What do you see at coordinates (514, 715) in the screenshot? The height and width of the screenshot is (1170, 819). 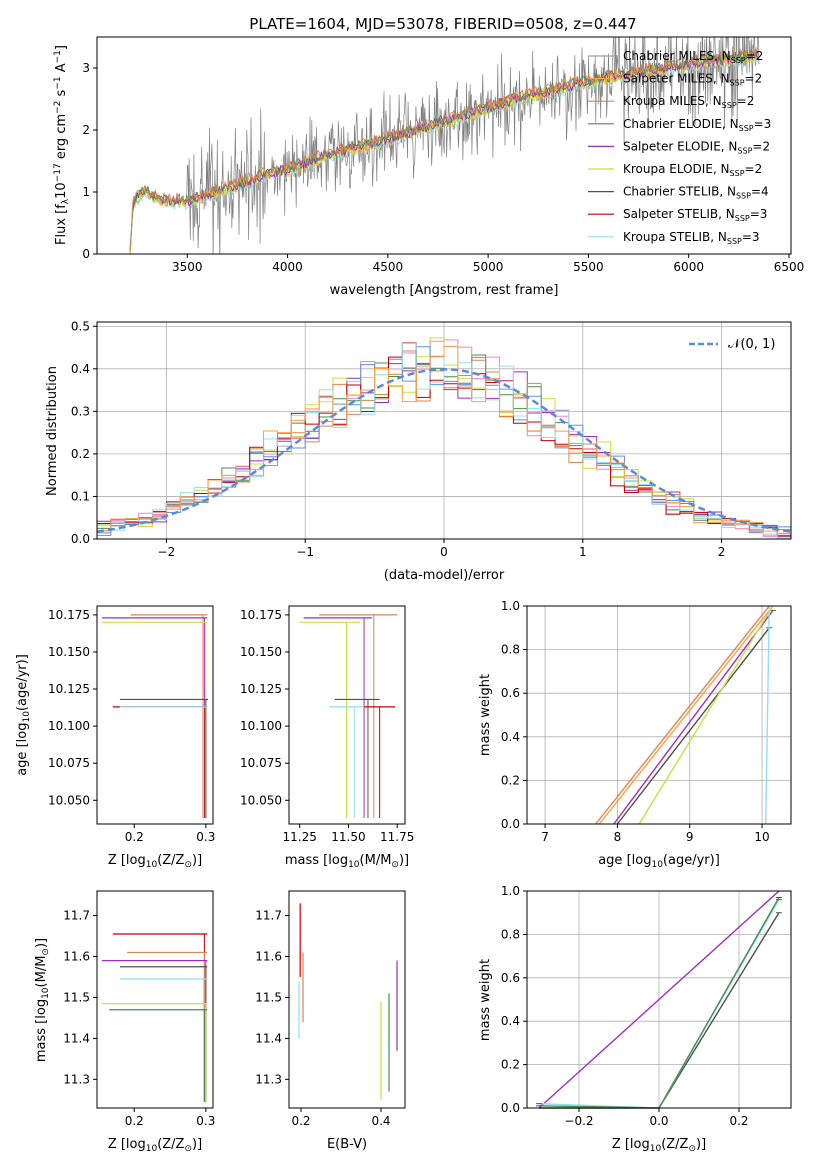 I see `mw-age-yticks: 0.0 0.2 0.4 0.6 0.8 1.0` at bounding box center [514, 715].